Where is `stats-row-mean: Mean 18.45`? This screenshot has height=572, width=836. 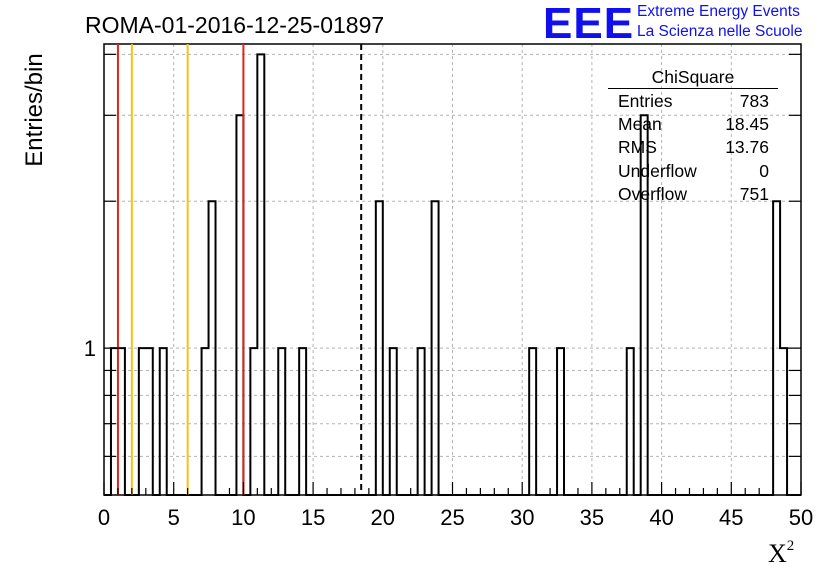
stats-row-mean: Mean 18.45 is located at coordinates (693, 124).